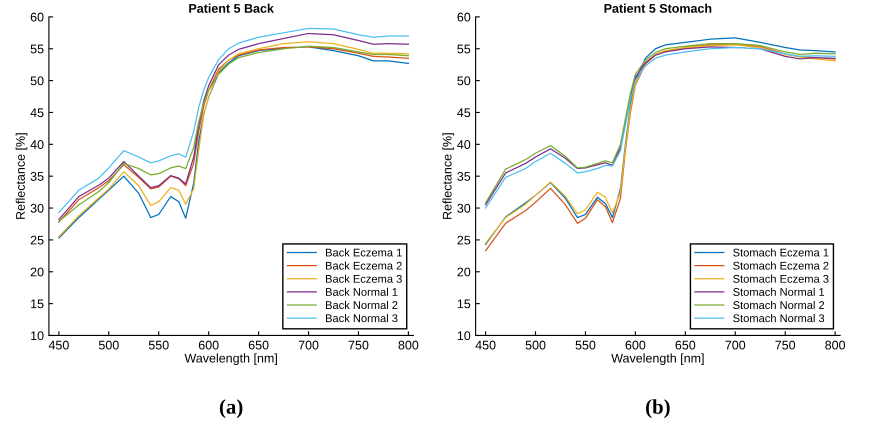 The image size is (889, 422). Describe the element at coordinates (778, 292) in the screenshot. I see `legend-label: Stomach Normal 1` at that location.